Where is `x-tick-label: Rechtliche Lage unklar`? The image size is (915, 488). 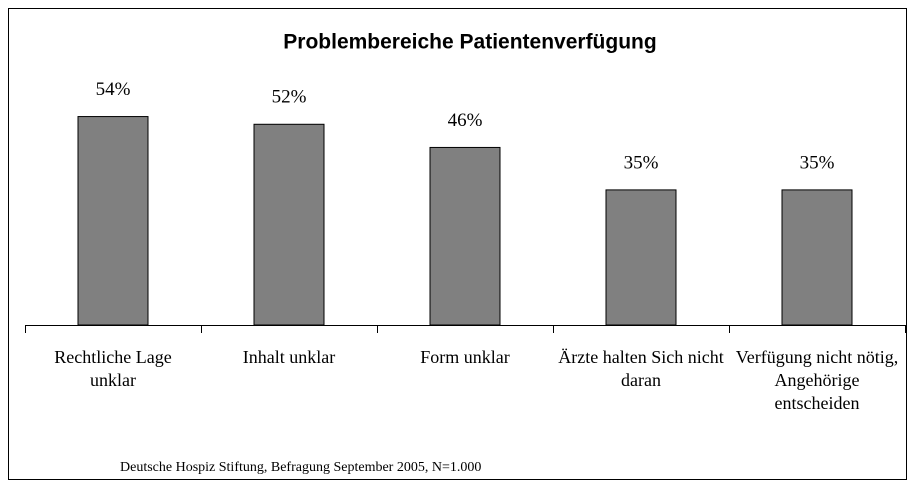
x-tick-label: Rechtliche Lage unklar is located at coordinates (113, 368).